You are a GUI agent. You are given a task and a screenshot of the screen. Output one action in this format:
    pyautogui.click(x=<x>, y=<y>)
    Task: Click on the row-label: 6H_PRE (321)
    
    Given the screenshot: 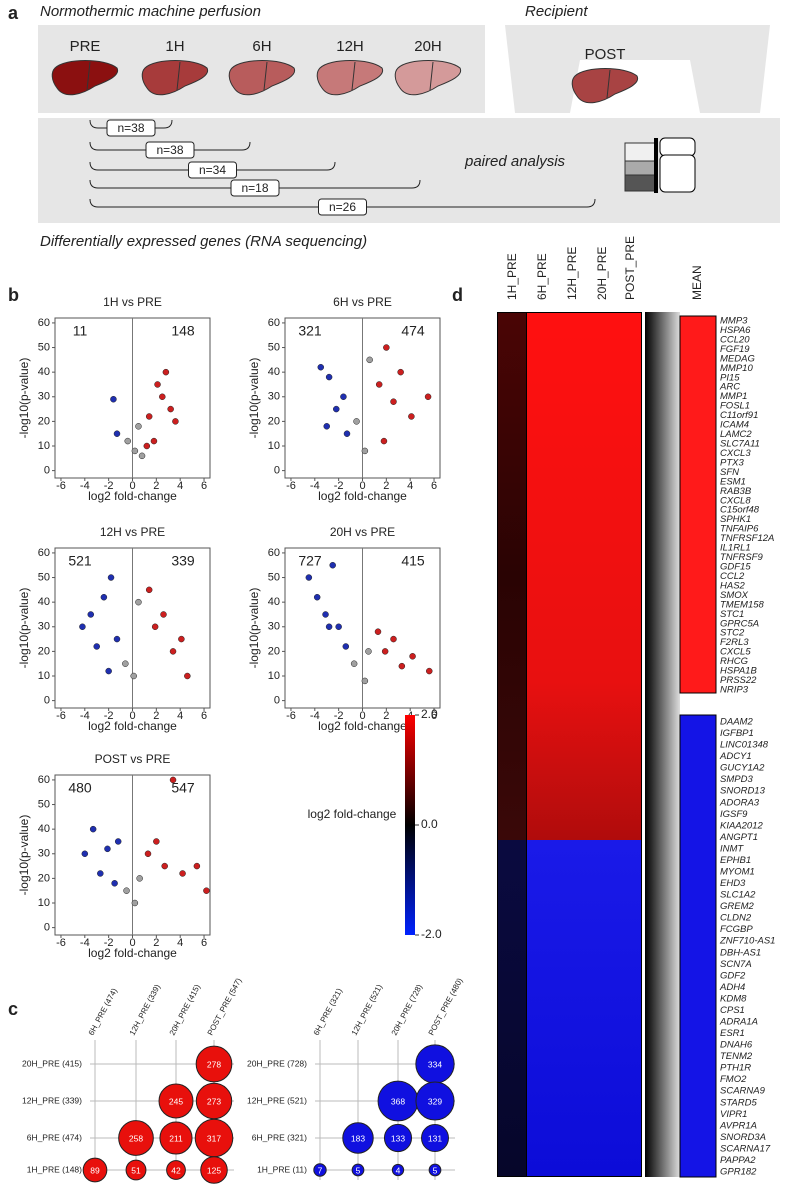 What is the action you would take?
    pyautogui.click(x=279, y=1137)
    